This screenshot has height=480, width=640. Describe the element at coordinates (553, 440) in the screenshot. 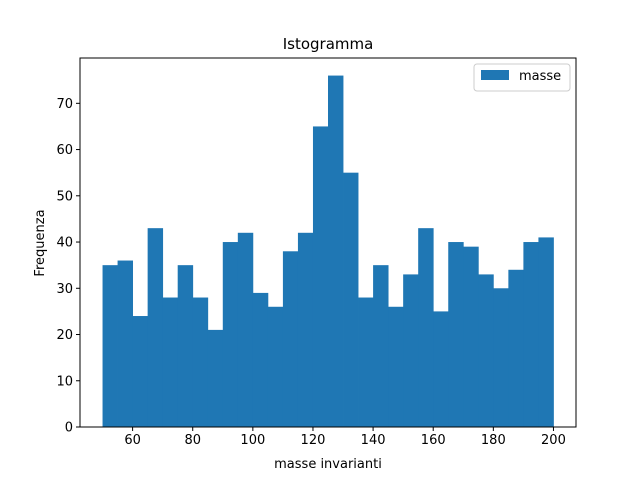

I see `x-tick-label: 200` at that location.